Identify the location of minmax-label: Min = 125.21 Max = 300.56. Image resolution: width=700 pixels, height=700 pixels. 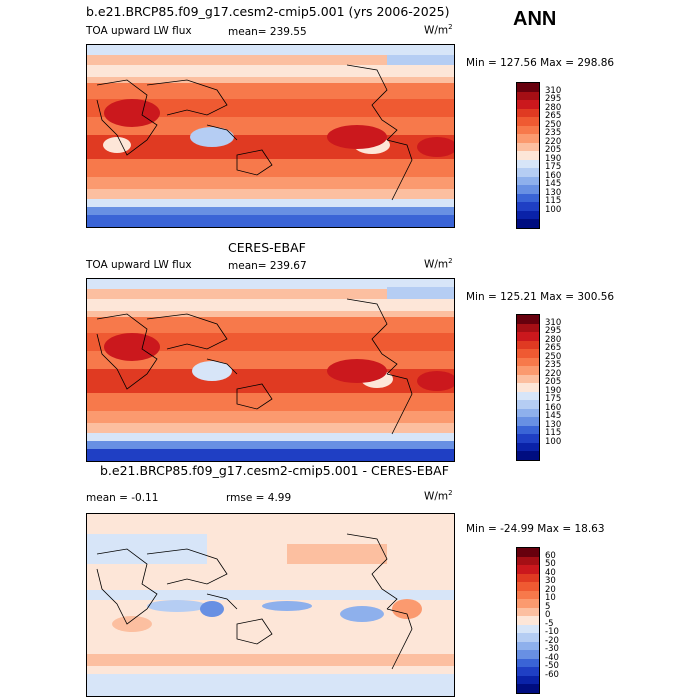
(540, 297).